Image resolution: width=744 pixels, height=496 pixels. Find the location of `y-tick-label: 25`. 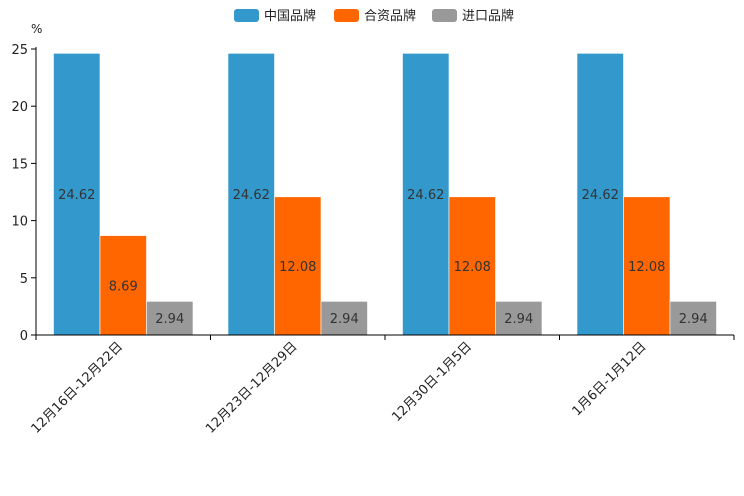

y-tick-label: 25 is located at coordinates (19, 50).